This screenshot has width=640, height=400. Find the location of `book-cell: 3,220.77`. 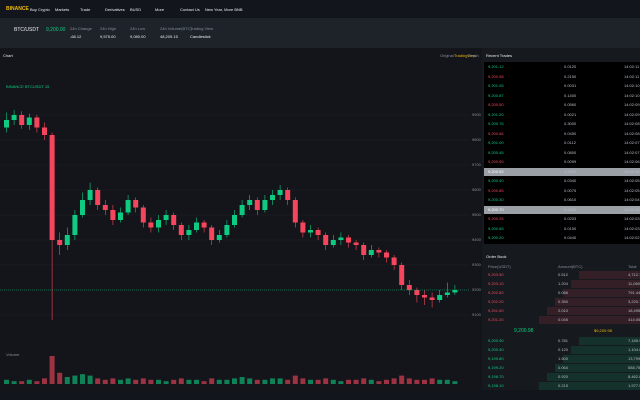

book-cell: 3,220.77 is located at coordinates (634, 301).